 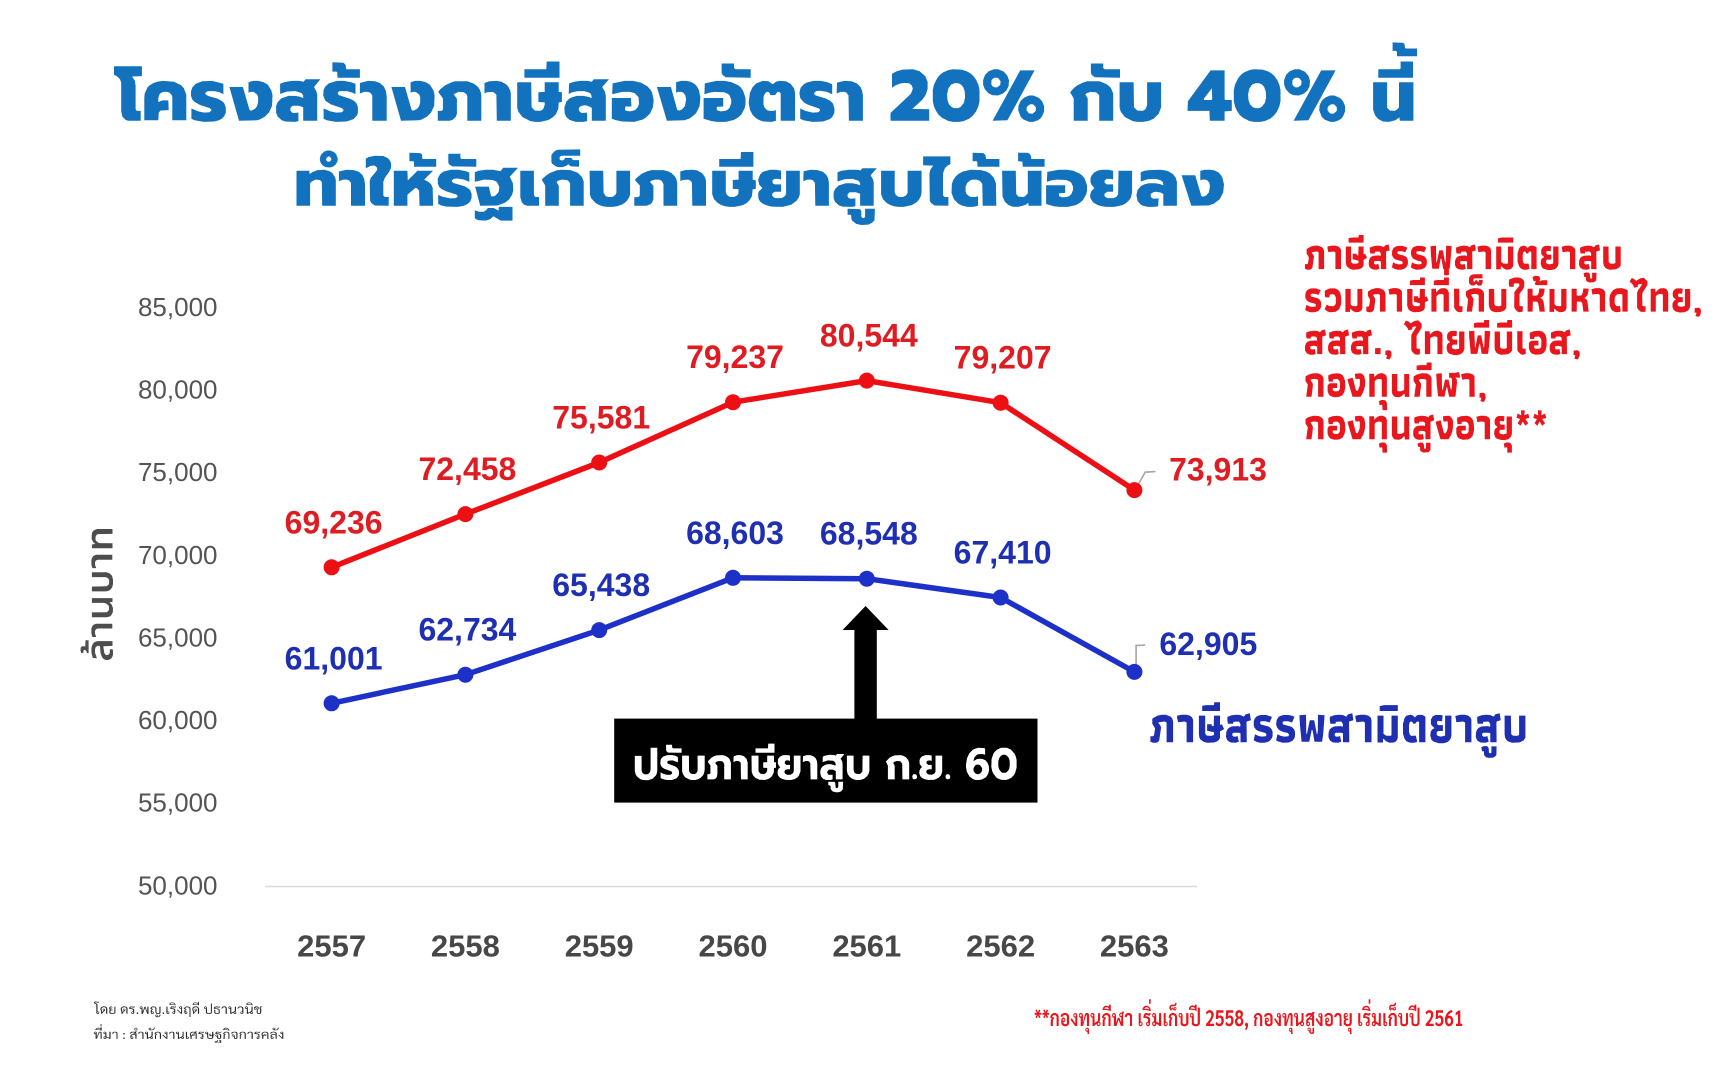 I want to click on svg-text: 2563, so click(x=1134, y=946).